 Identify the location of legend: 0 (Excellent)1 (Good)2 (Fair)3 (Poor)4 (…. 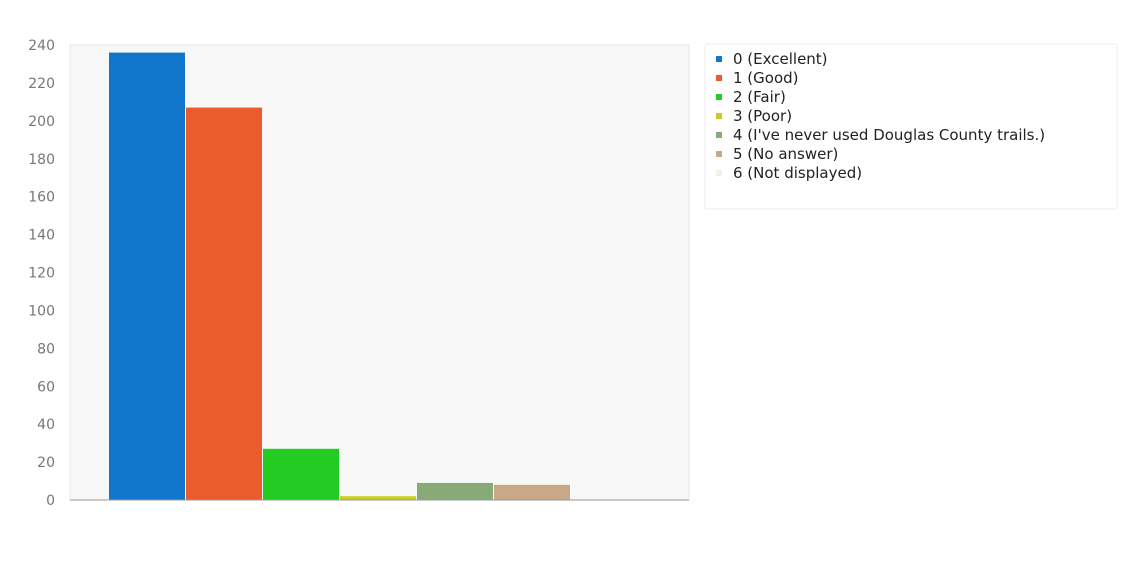
(911, 126).